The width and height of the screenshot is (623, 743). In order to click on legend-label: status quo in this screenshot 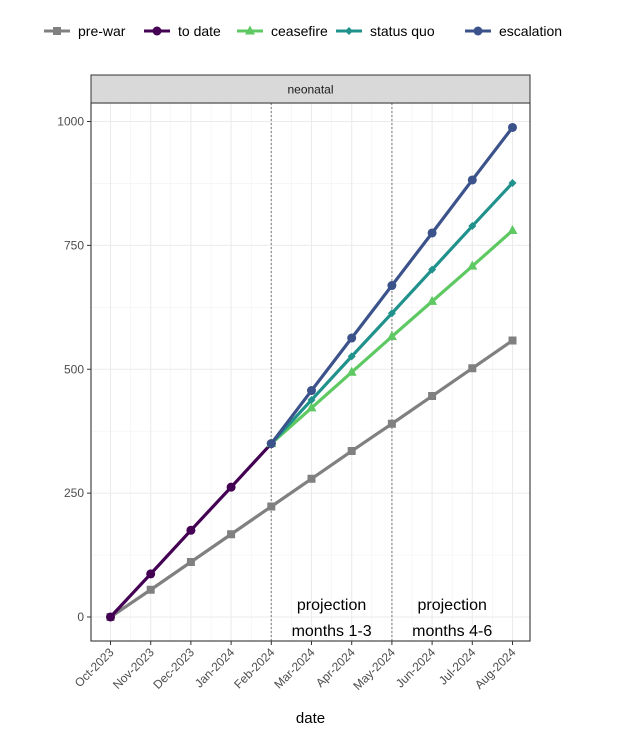, I will do `click(402, 31)`.